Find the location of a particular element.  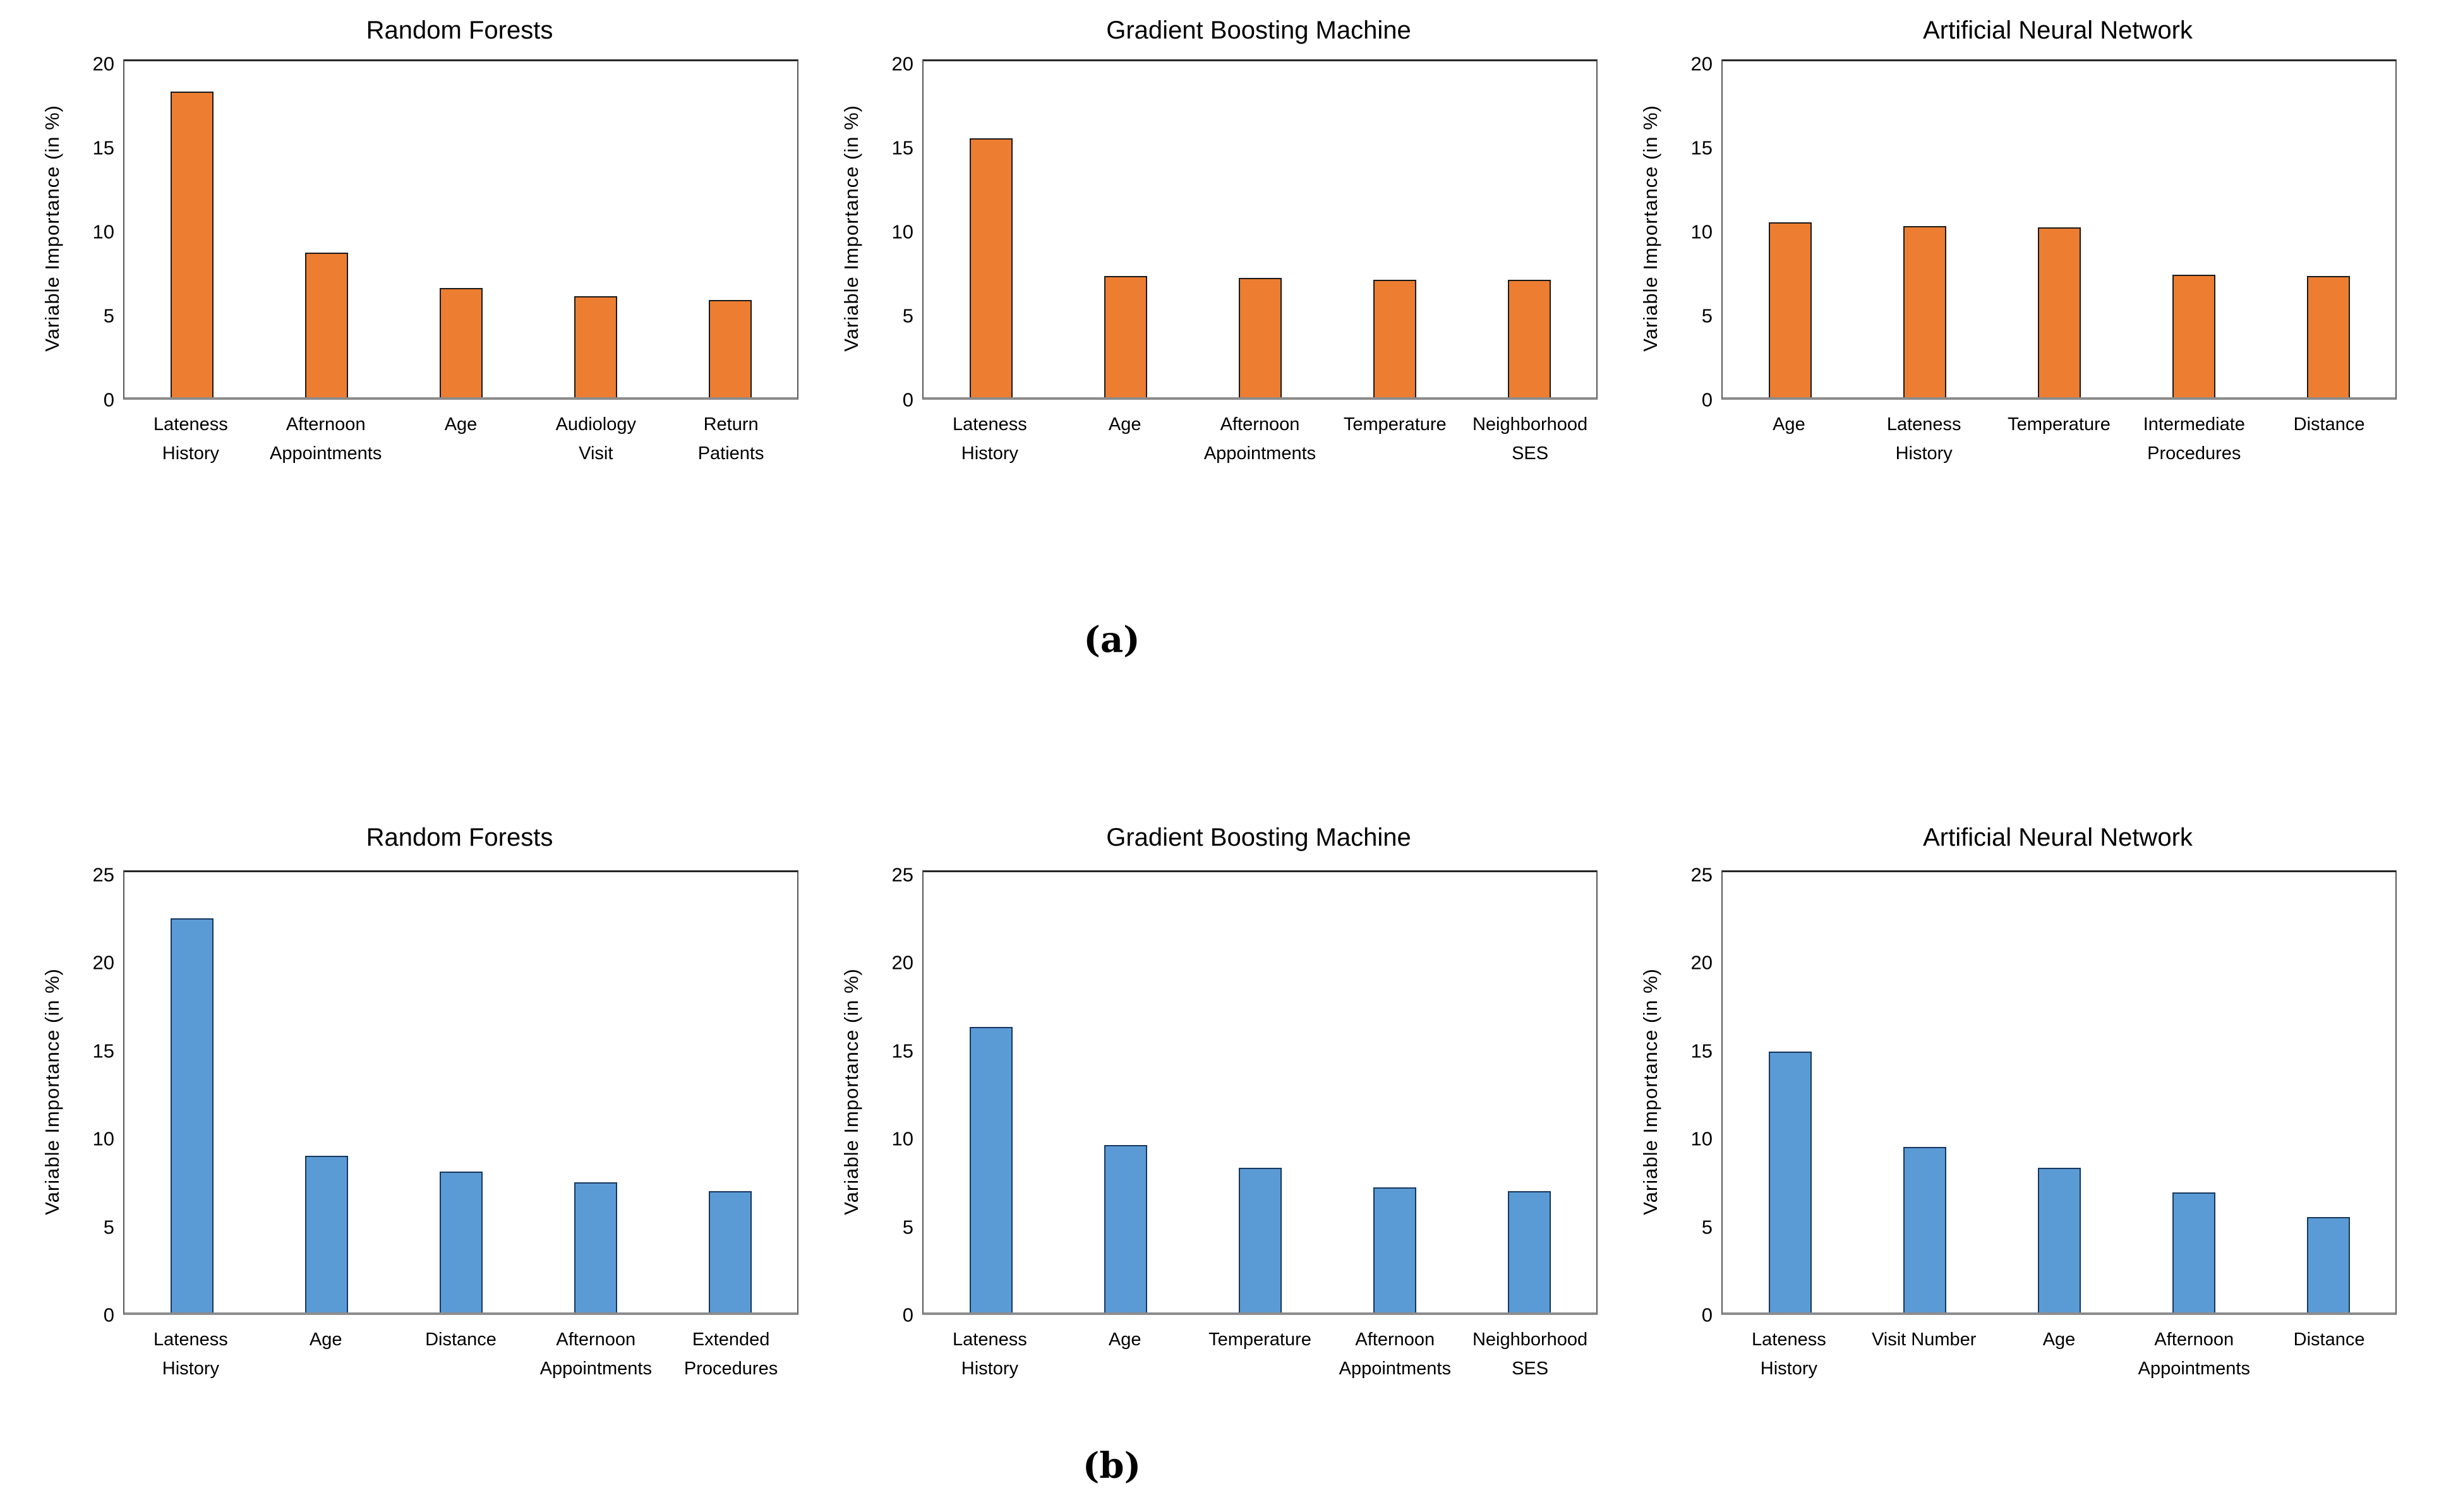

subfigure-label-a: (a) is located at coordinates (1111, 640).